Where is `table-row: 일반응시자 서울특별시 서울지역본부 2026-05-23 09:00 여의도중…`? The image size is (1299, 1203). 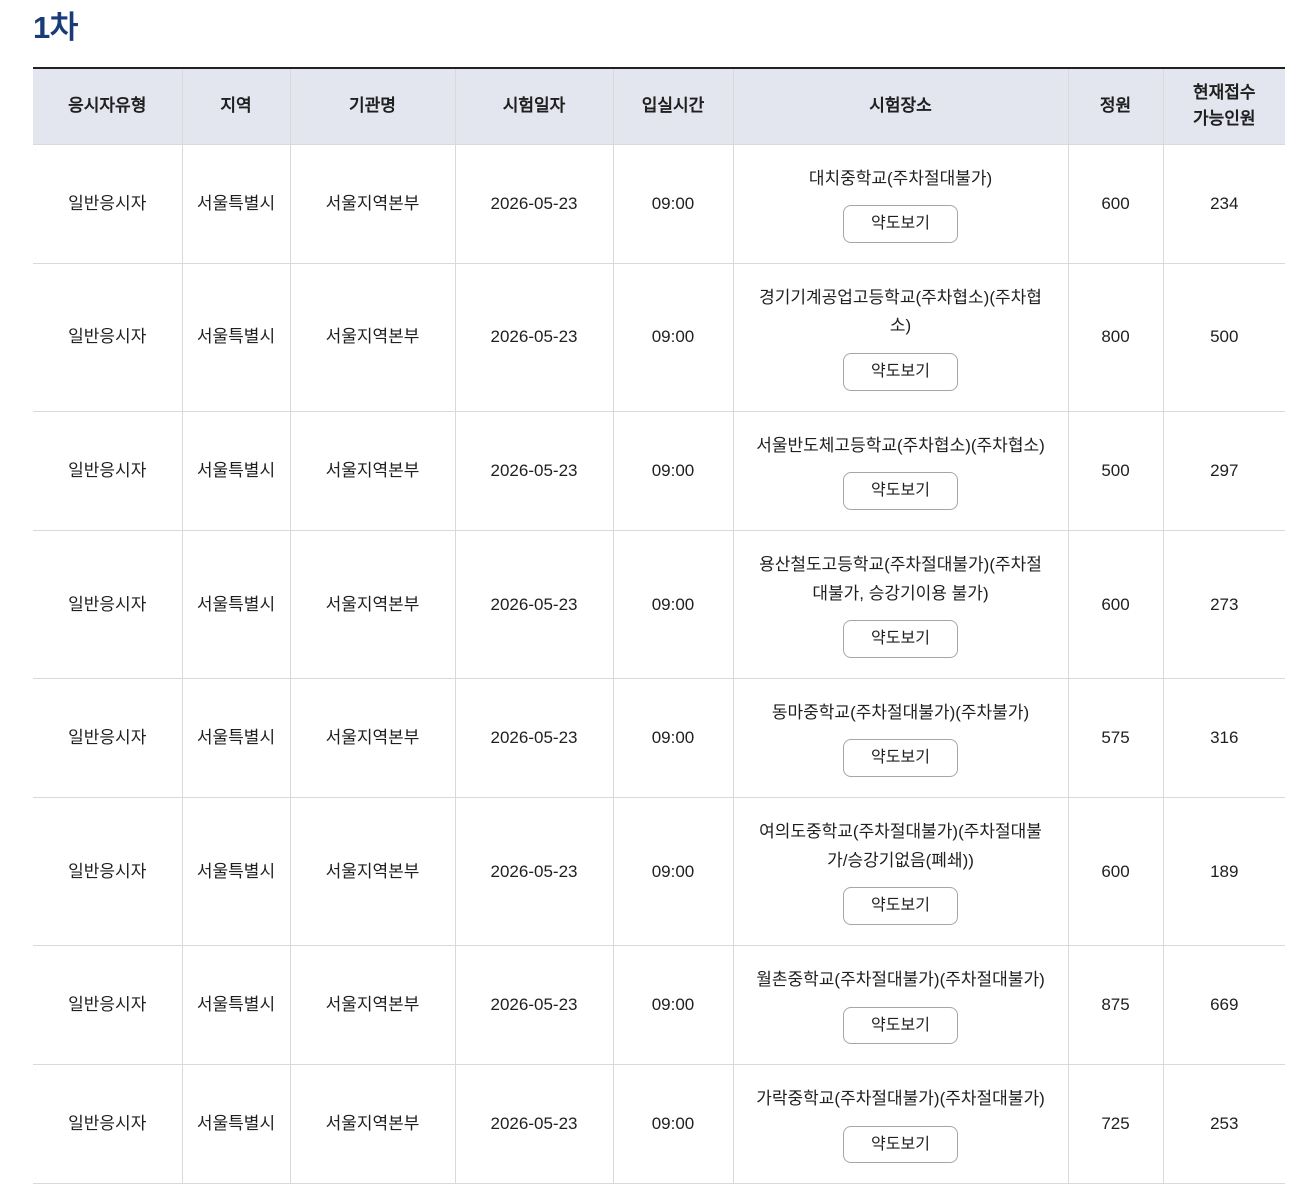 table-row: 일반응시자 서울특별시 서울지역본부 2026-05-23 09:00 여의도중… is located at coordinates (659, 871).